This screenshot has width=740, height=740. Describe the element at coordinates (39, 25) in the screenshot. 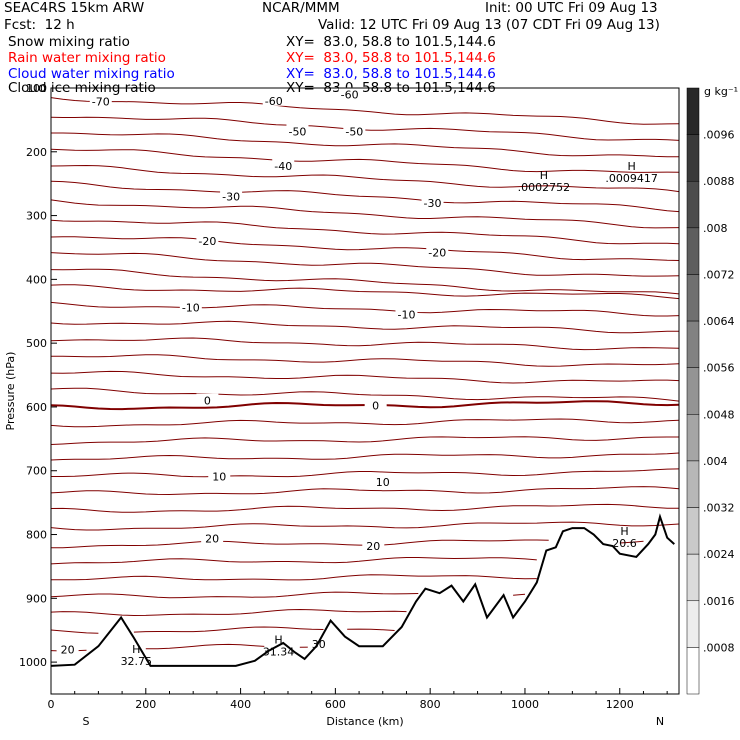

I see `forecast-hour: Fcst: 12 h` at that location.